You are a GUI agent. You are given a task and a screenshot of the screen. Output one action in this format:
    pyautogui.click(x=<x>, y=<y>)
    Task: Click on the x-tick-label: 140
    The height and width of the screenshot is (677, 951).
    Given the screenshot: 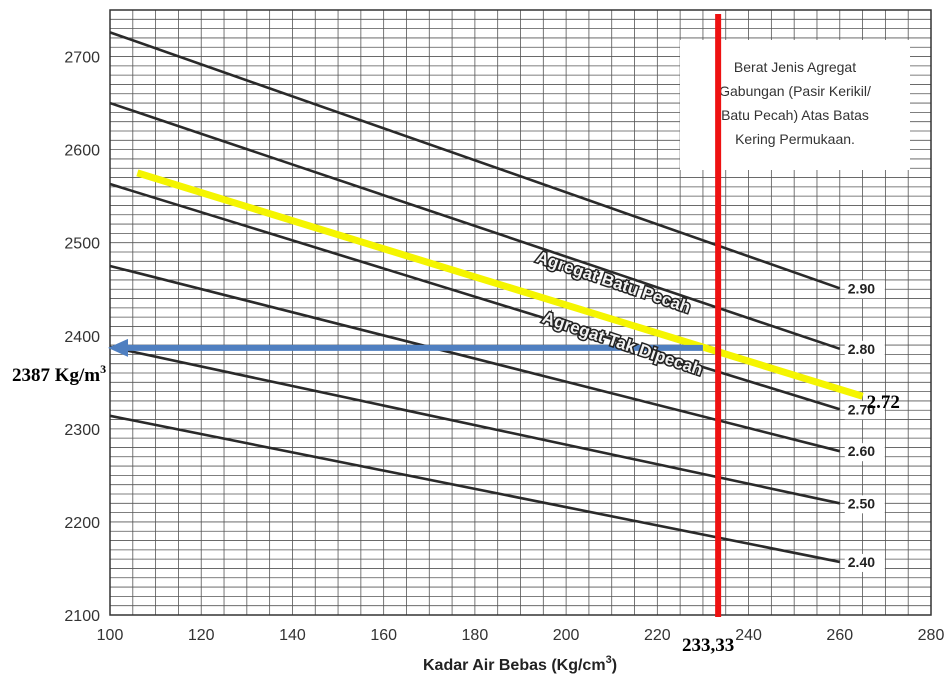 What is the action you would take?
    pyautogui.click(x=292, y=635)
    